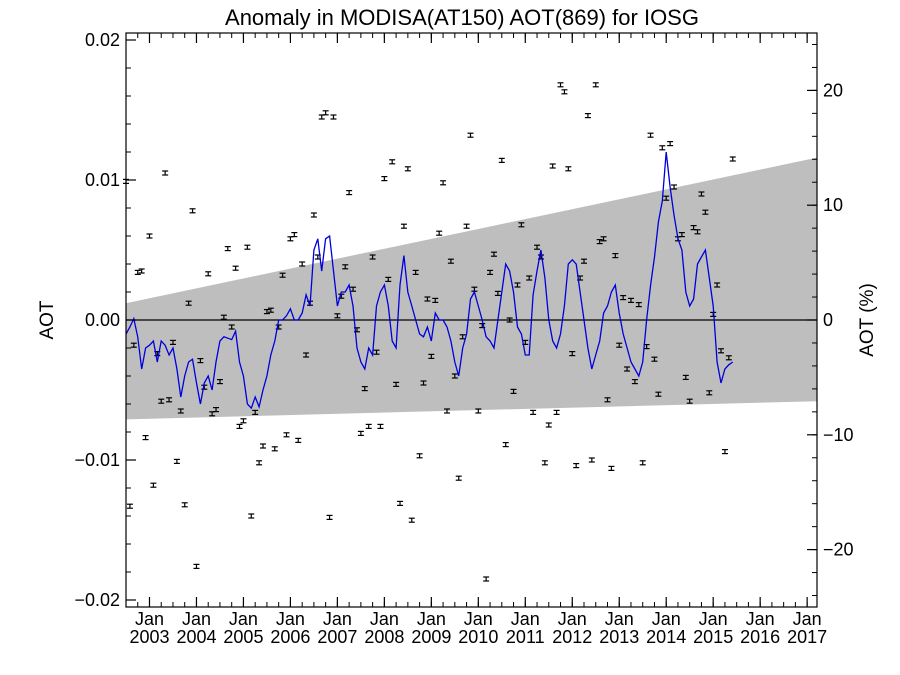 This screenshot has height=675, width=900. I want to click on y2-tick-label: 0, so click(828, 320).